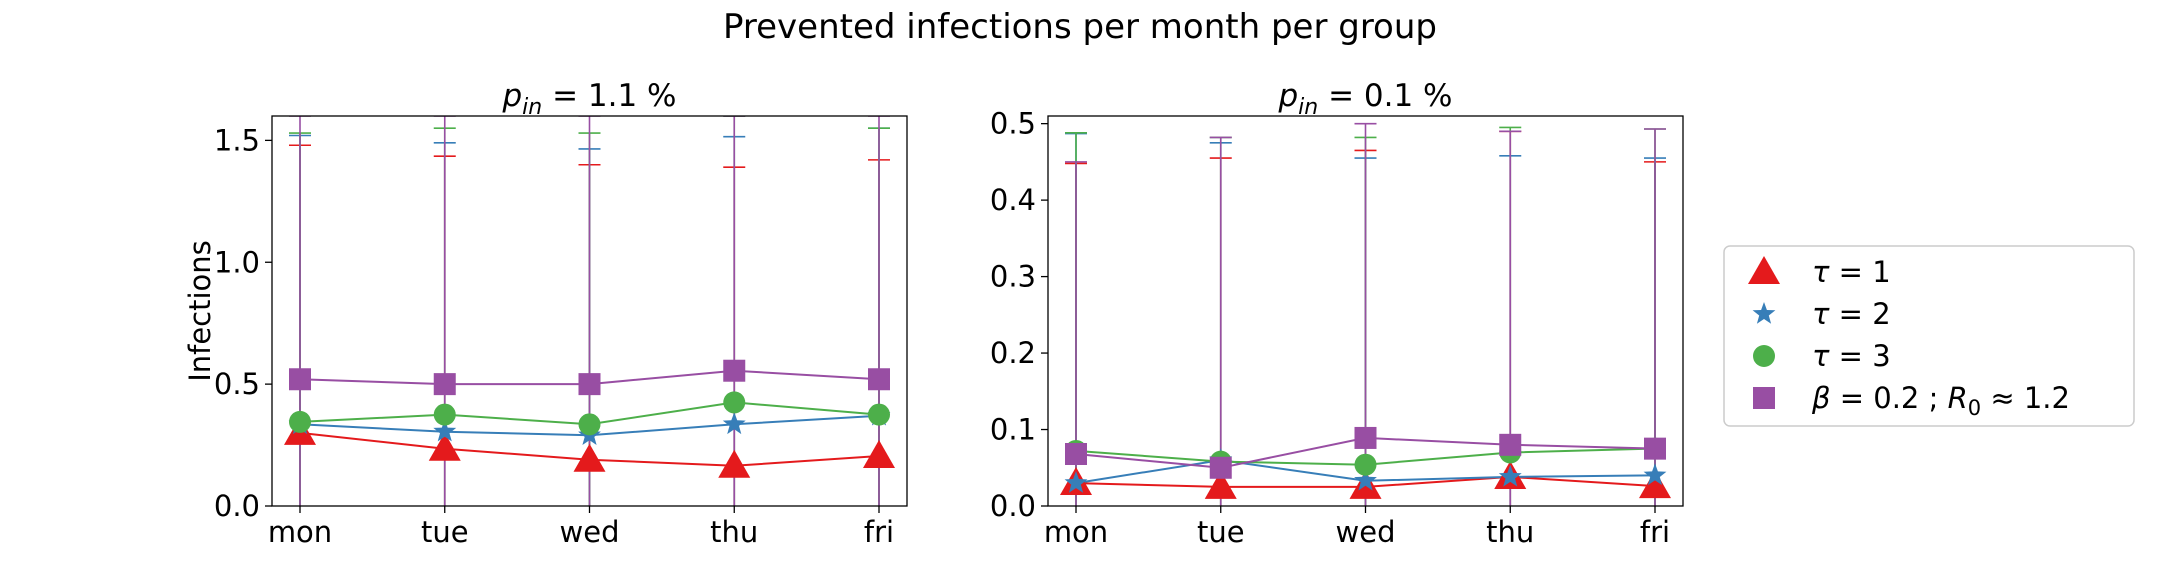 The image size is (2160, 576). Describe the element at coordinates (1764, 270) in the screenshot. I see `legend-marker-tau1` at that location.